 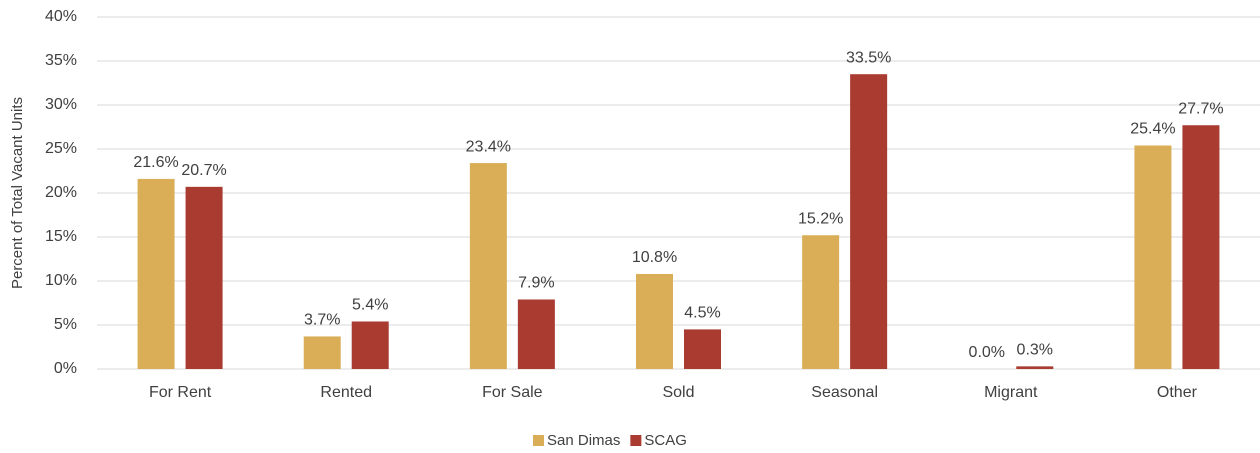 I want to click on x-tick-label: Migrant, so click(x=1011, y=392).